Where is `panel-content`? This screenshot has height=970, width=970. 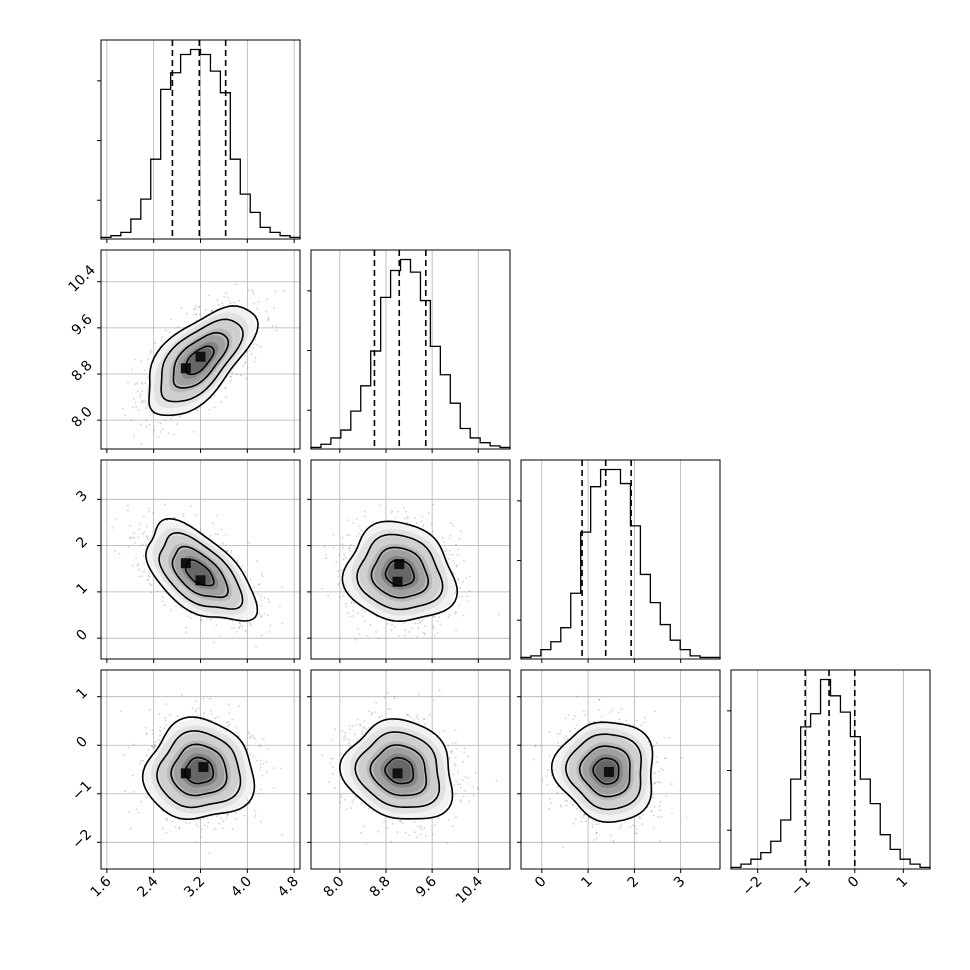
panel-content is located at coordinates (197, 575).